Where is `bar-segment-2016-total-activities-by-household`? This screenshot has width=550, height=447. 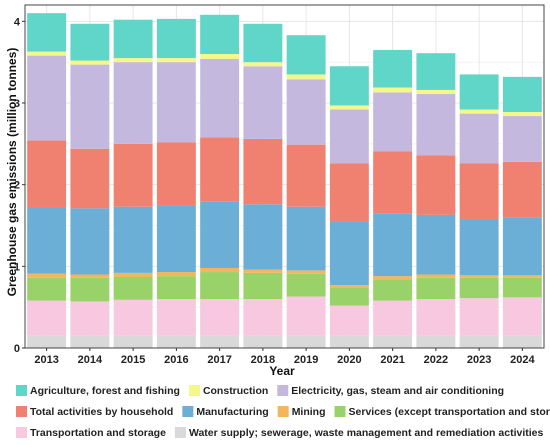
bar-segment-2016-total-activities-by-household is located at coordinates (176, 174).